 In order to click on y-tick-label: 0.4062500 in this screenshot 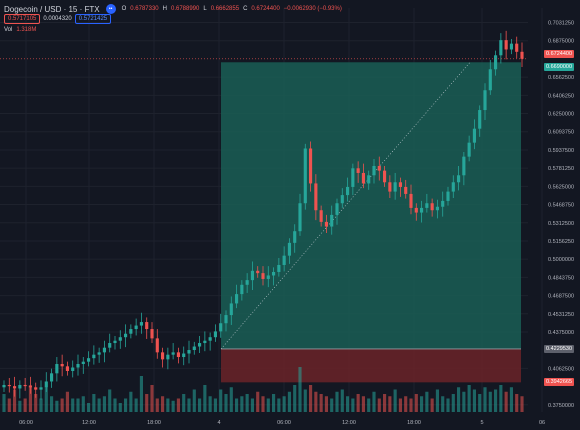, I will do `click(561, 369)`.